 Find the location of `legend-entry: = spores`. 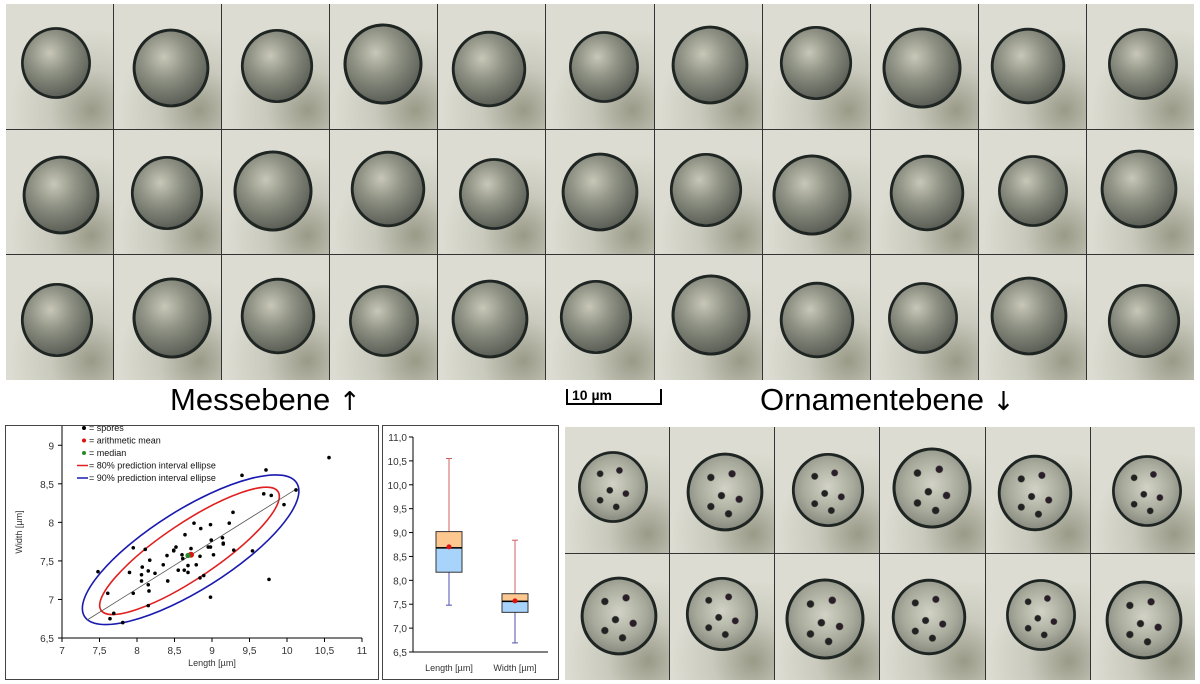

legend-entry: = spores is located at coordinates (106, 429).